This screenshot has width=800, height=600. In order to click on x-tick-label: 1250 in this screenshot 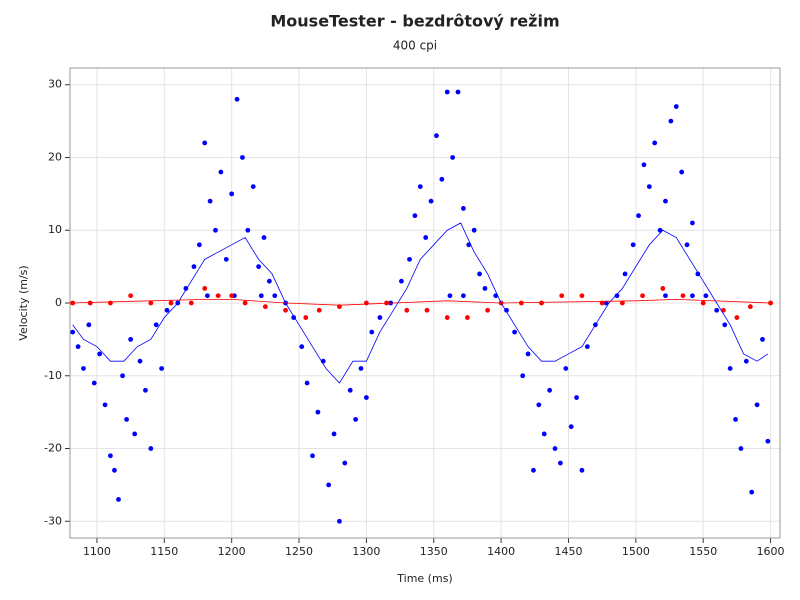, I will do `click(299, 551)`.